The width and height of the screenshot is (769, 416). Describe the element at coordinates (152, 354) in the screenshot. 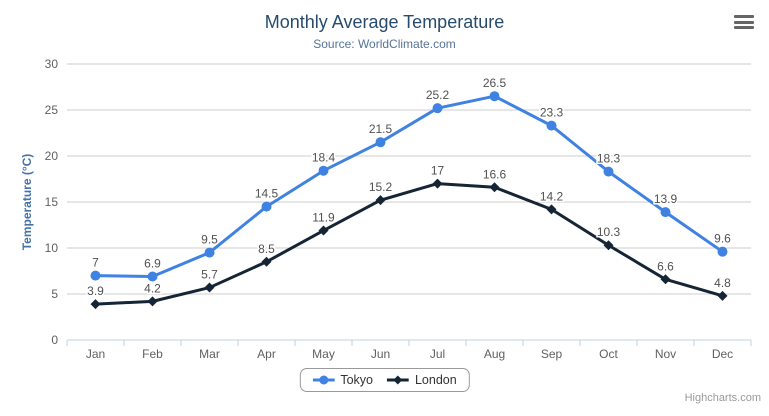

I see `x-tick-label: Feb` at that location.